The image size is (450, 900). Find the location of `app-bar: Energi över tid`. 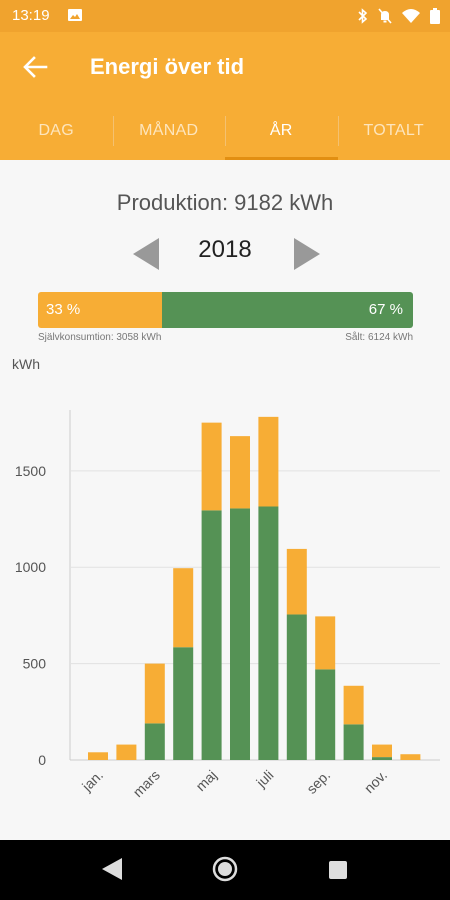

app-bar: Energi över tid is located at coordinates (225, 67).